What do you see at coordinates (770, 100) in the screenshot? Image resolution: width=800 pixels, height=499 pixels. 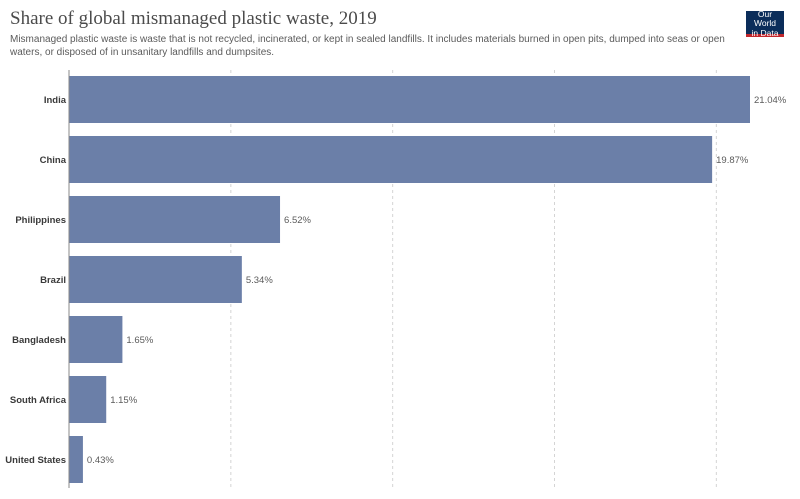 I see `value-label: 21.04%` at bounding box center [770, 100].